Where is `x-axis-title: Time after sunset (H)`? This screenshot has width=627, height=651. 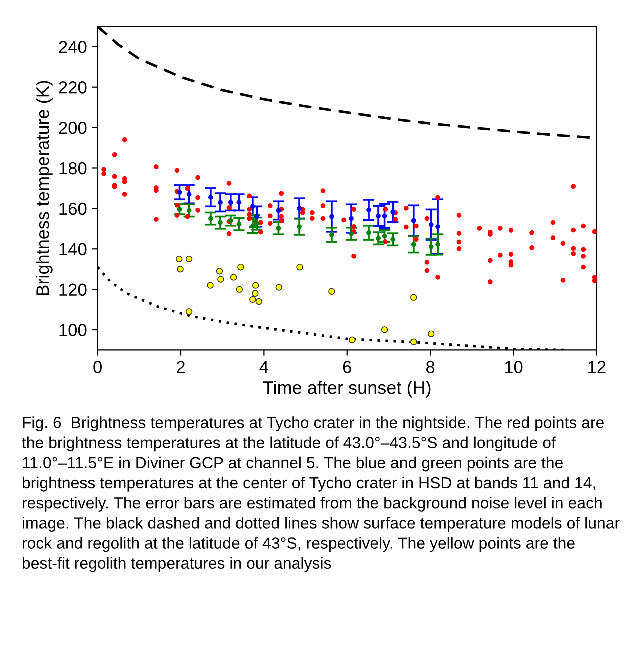 x-axis-title: Time after sunset (H) is located at coordinates (347, 389).